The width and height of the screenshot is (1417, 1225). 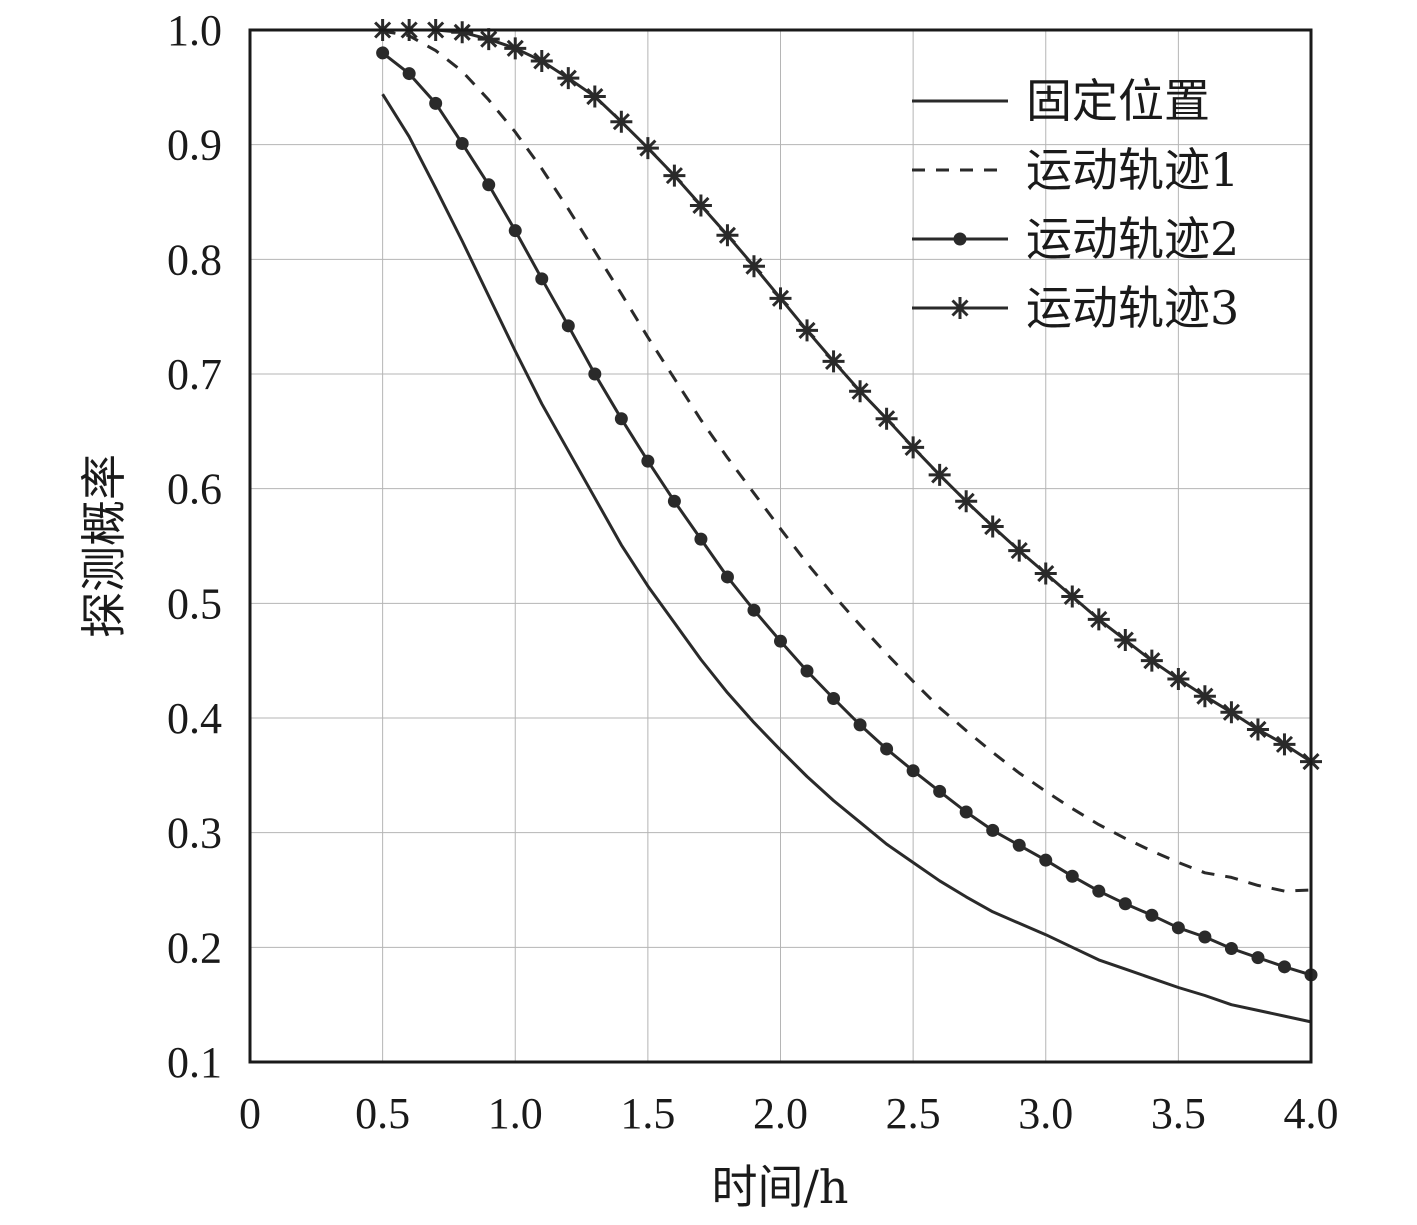 I want to click on x-tick-label: 3.5, so click(x=1178, y=1113).